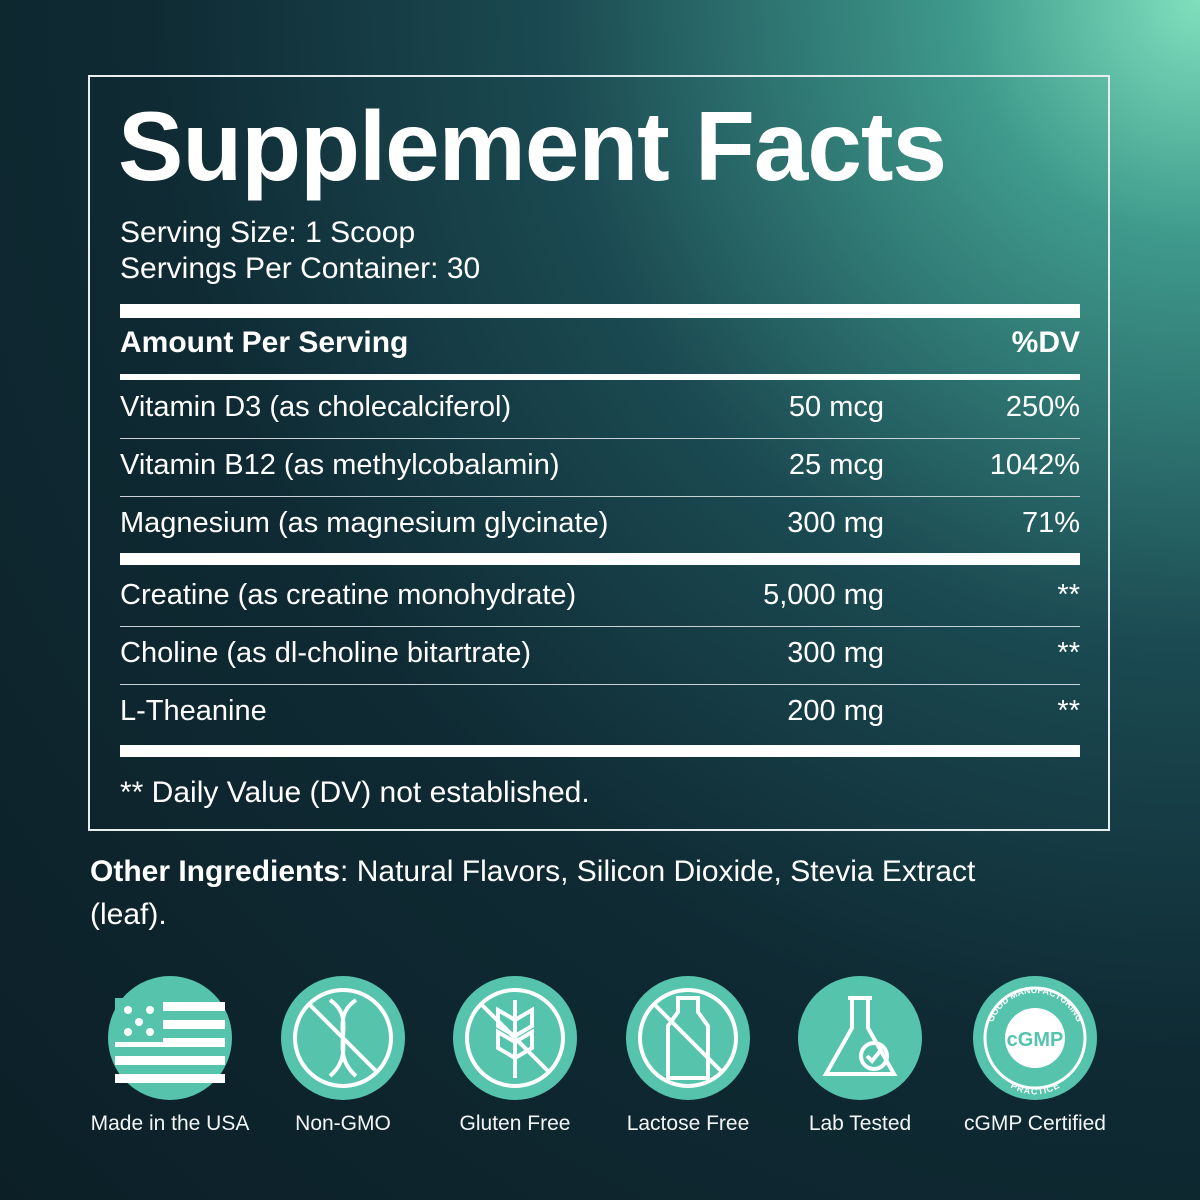 The image size is (1200, 1200). What do you see at coordinates (264, 342) in the screenshot?
I see `column-header: Amount Per Serving` at bounding box center [264, 342].